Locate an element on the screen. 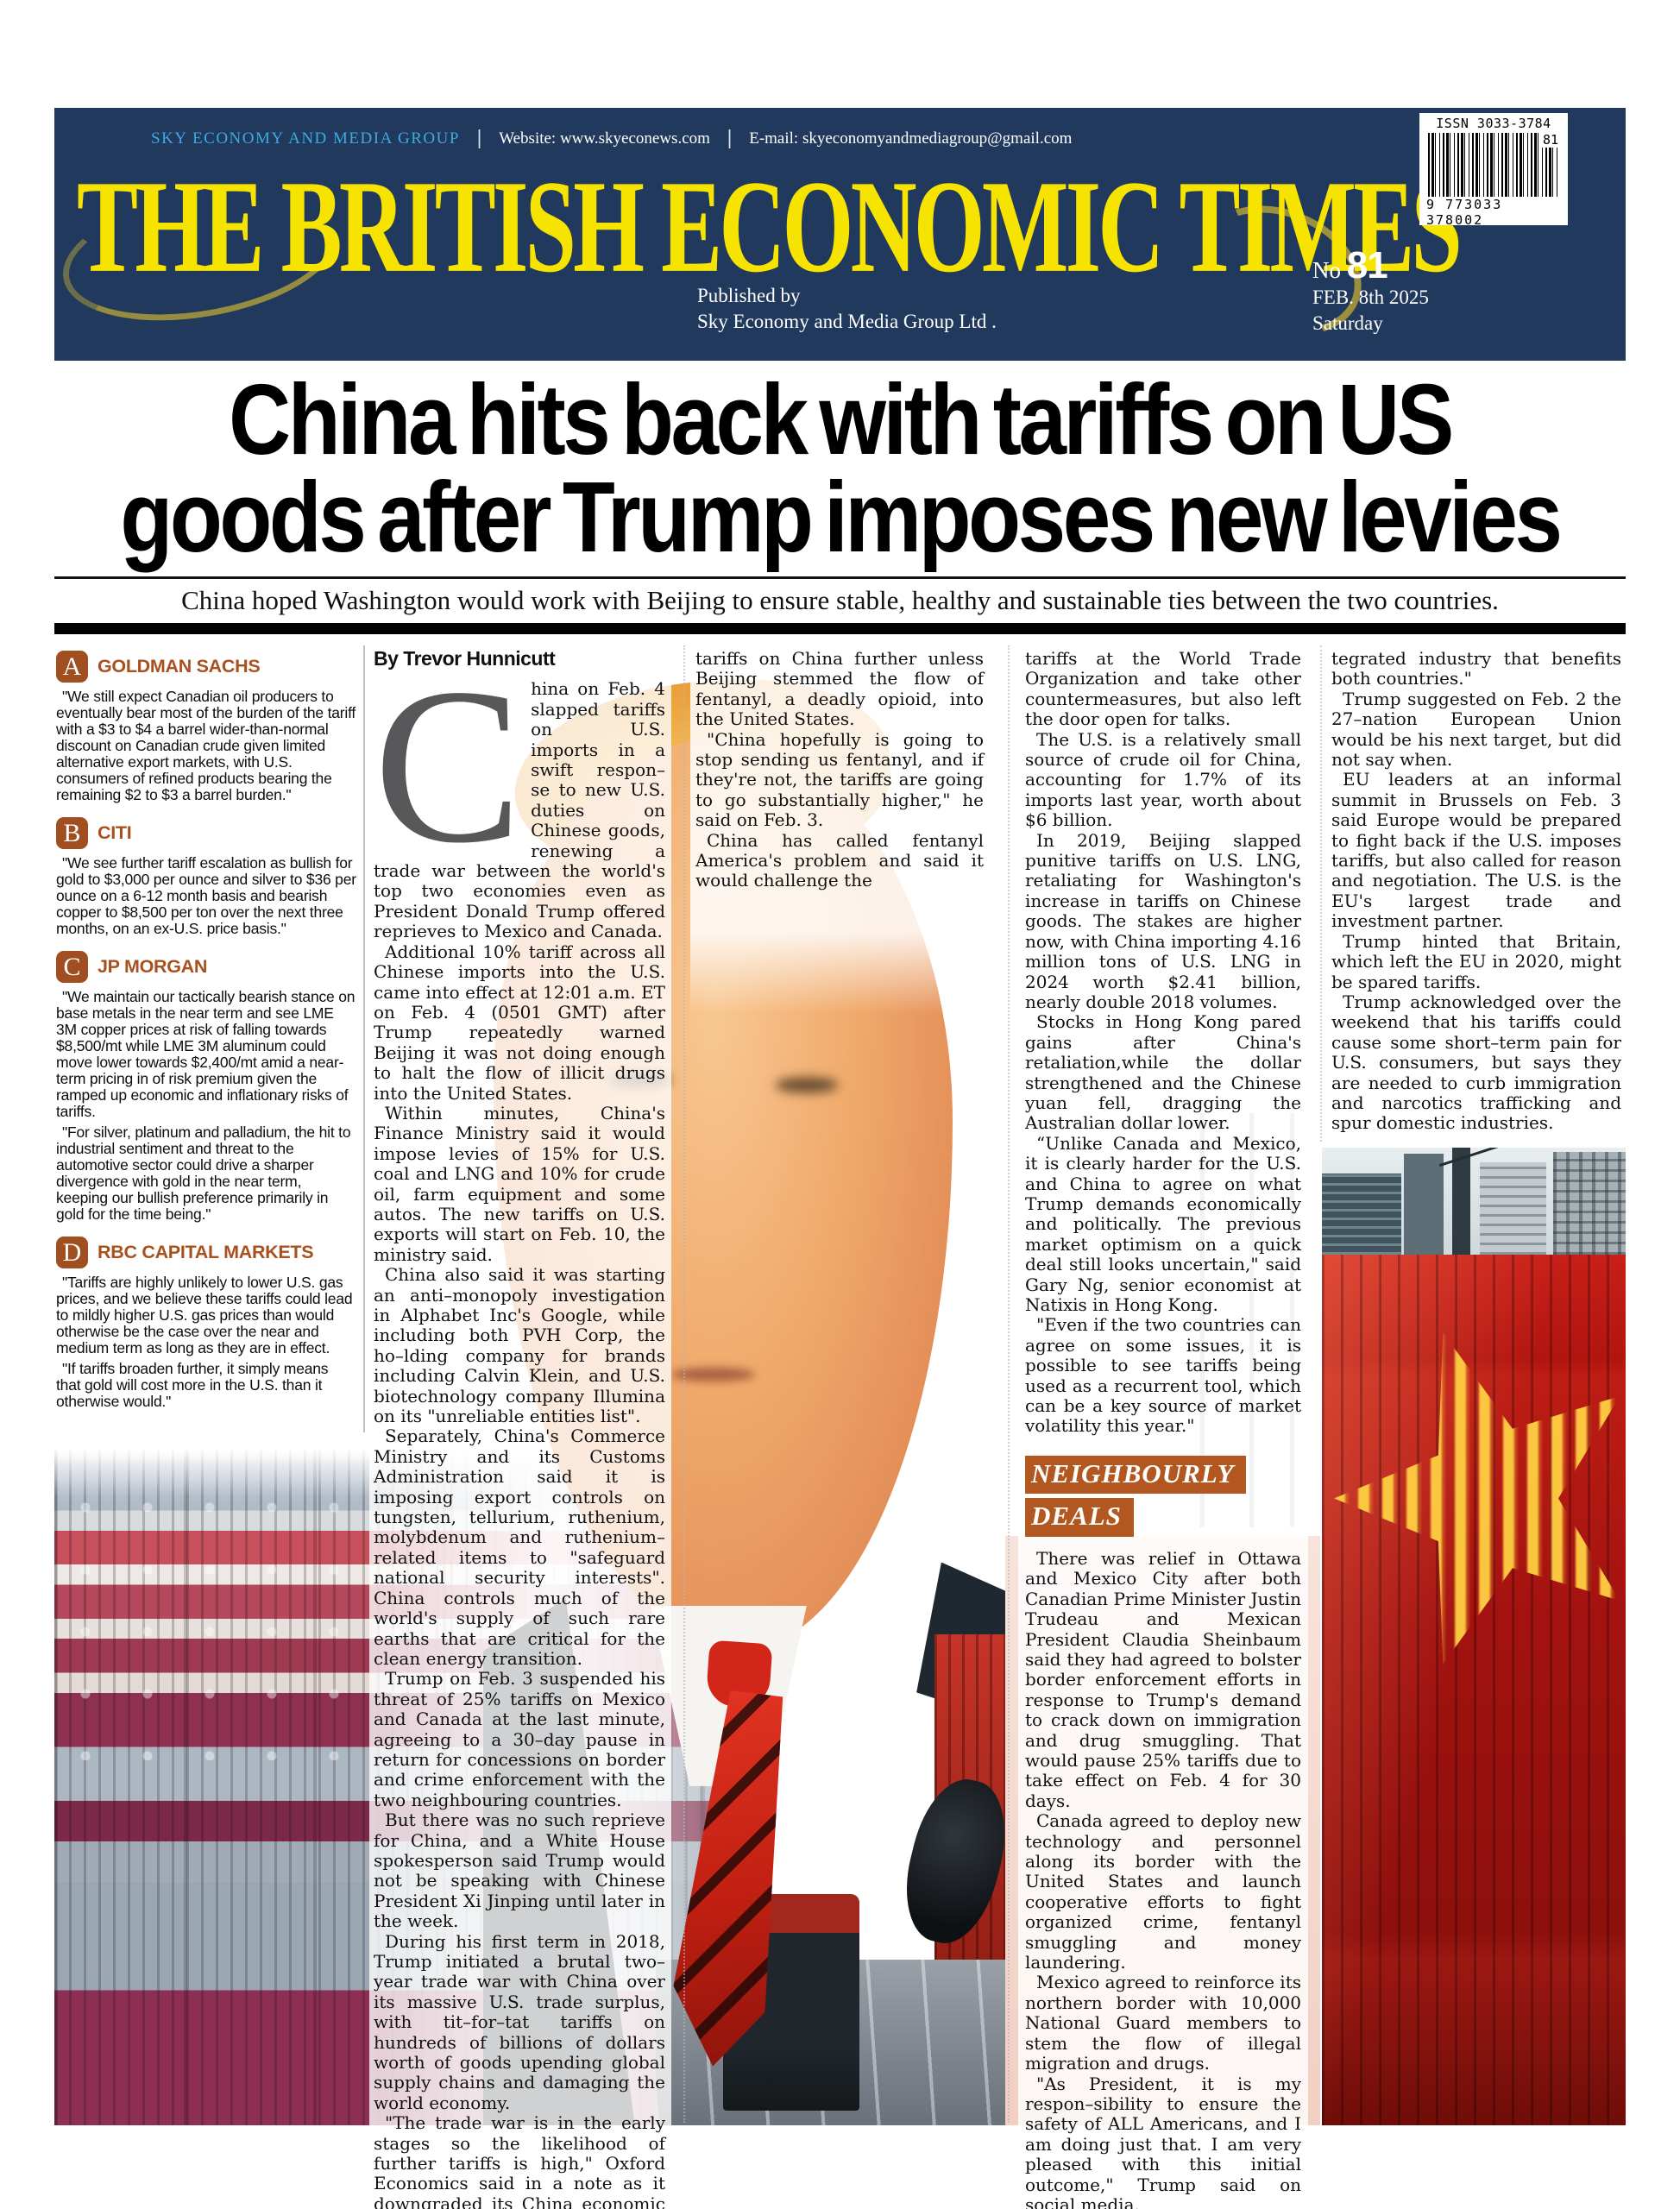 The height and width of the screenshot is (2209, 1680). firm-name: RBC CAPITAL MARKETS is located at coordinates (206, 1252).